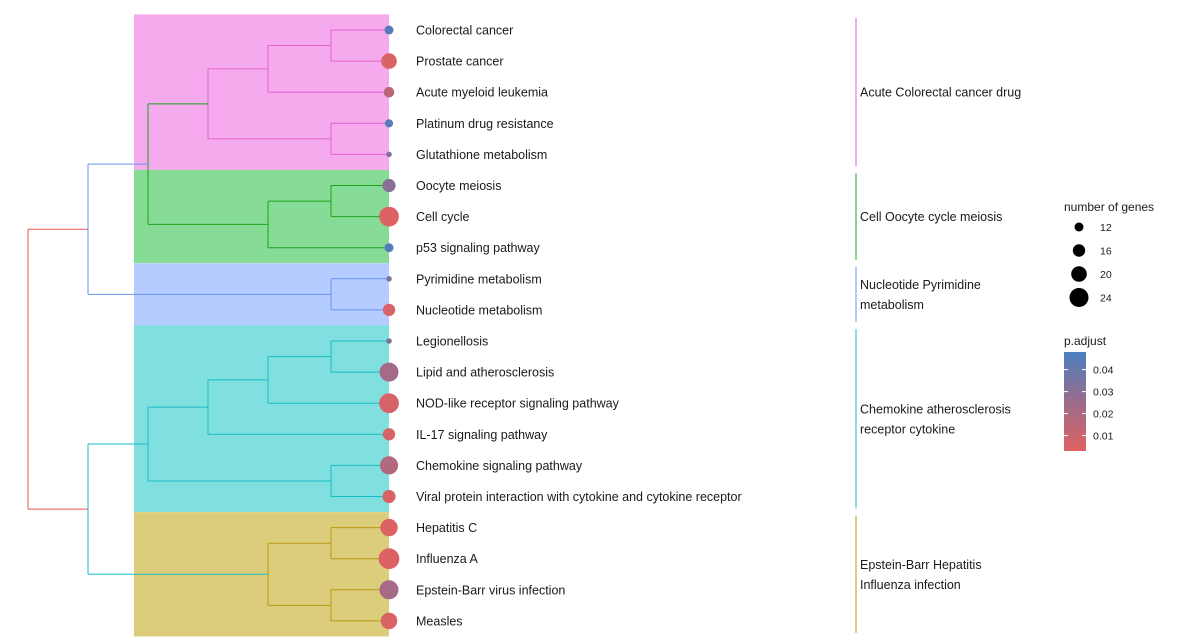  I want to click on cluster-label: Acute Colorectal cancer drug, so click(940, 93).